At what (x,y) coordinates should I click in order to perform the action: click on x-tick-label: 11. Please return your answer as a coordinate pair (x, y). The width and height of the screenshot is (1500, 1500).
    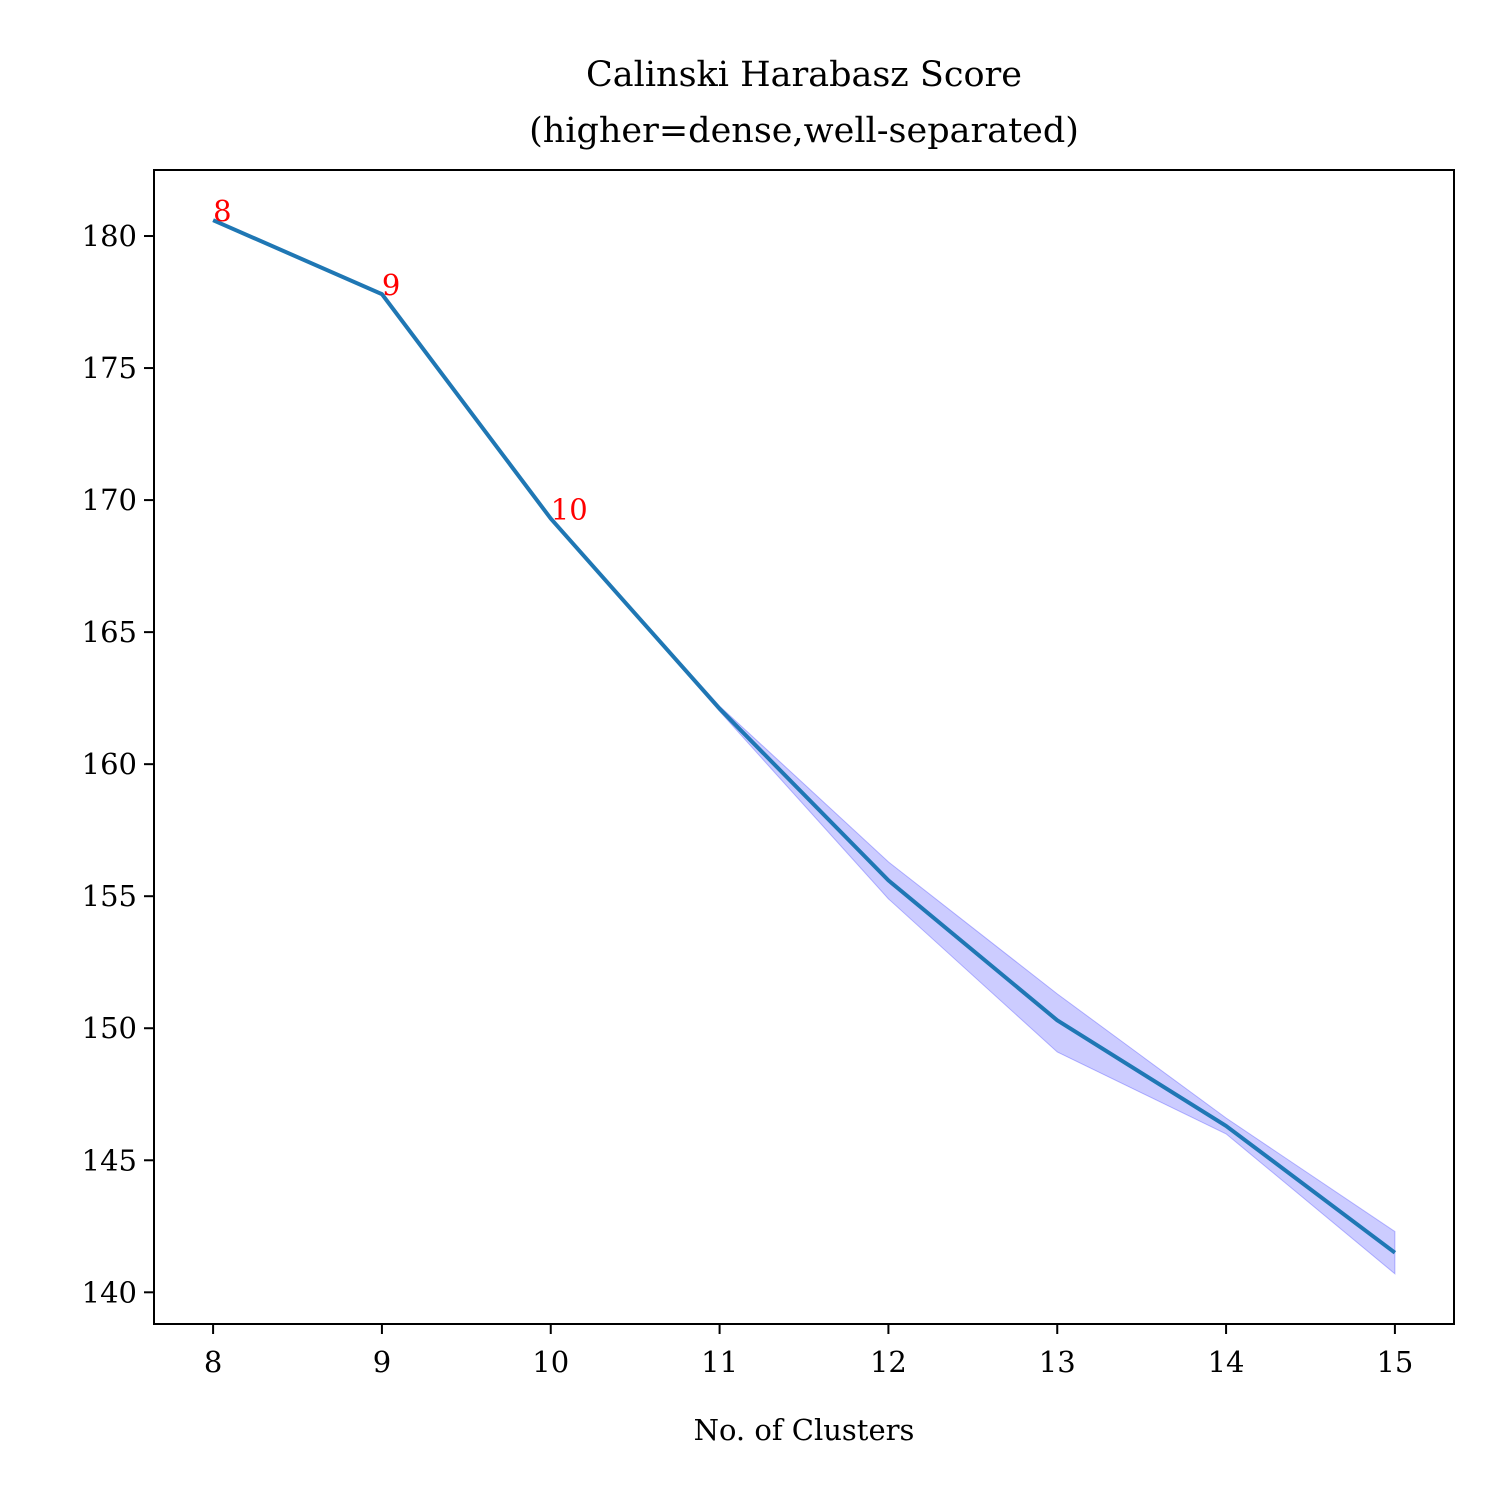
    Looking at the image, I should click on (719, 1362).